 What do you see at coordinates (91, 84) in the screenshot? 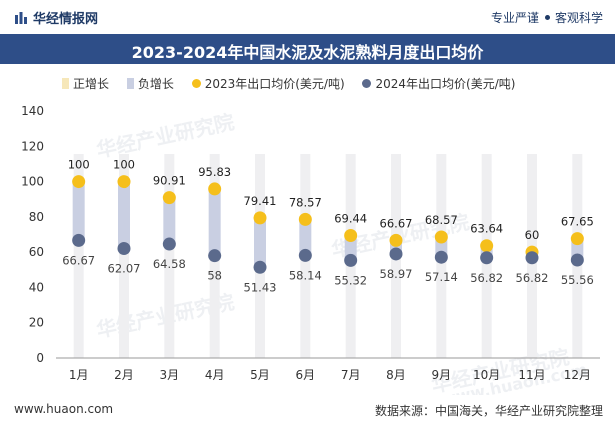
I see `legend-pos-label: 正增长` at bounding box center [91, 84].